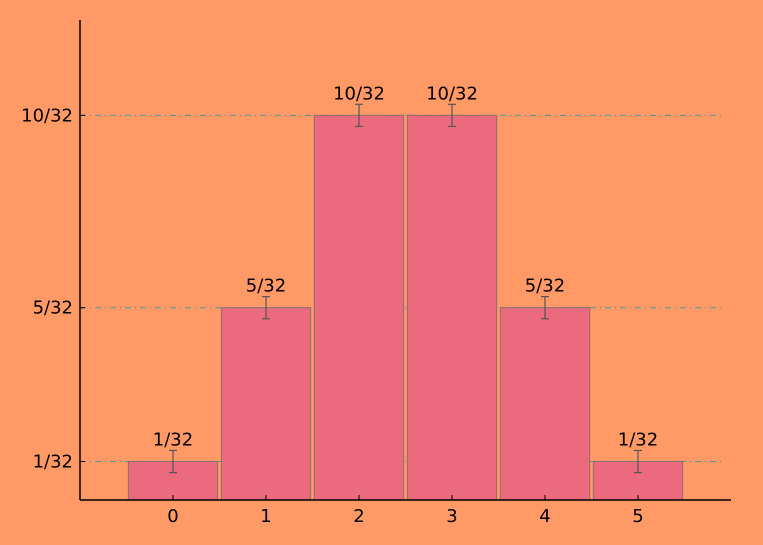  Describe the element at coordinates (359, 93) in the screenshot. I see `data-label-2: 10/32` at that location.